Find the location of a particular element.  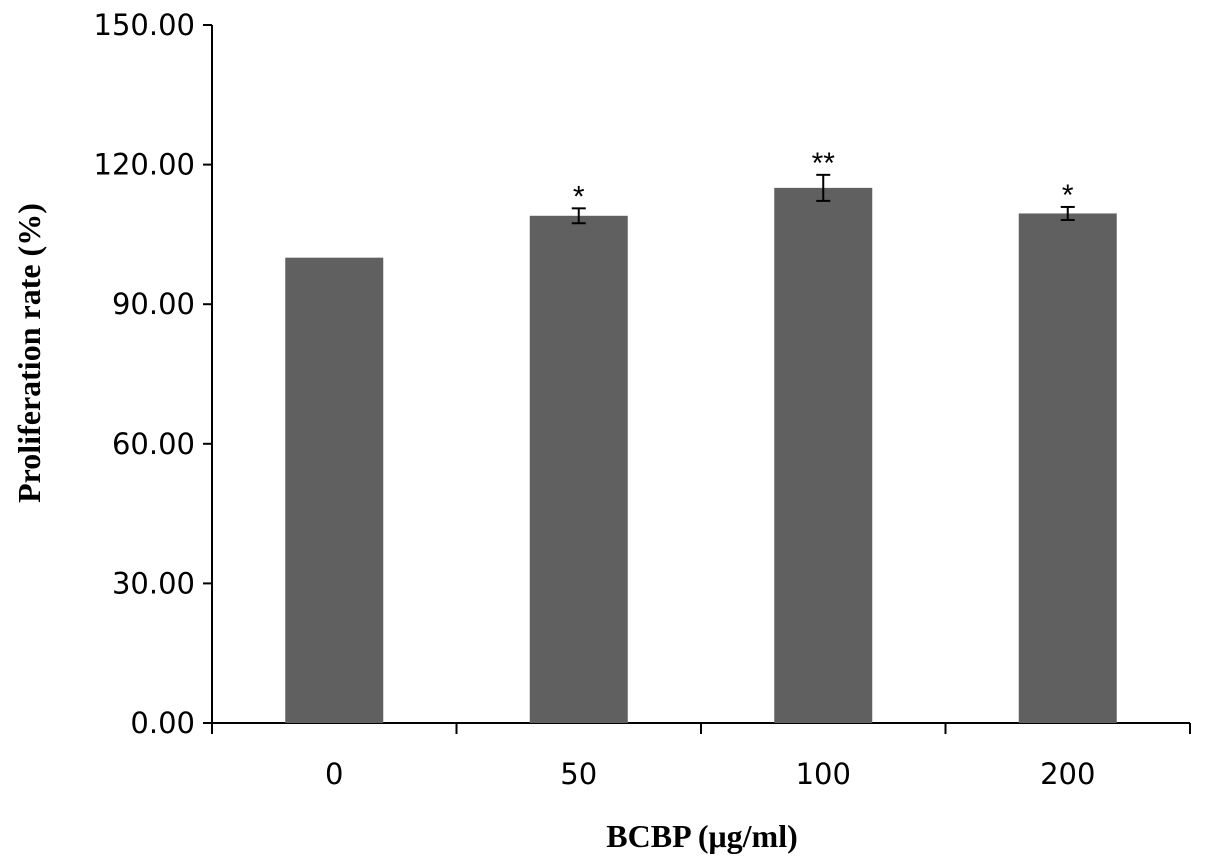

error-bars-layer is located at coordinates (823, 199).